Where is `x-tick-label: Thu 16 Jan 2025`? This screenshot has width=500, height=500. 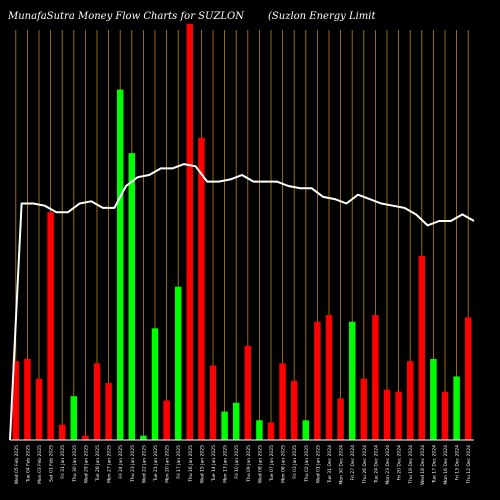 x-tick-label: Thu 16 Jan 2025 is located at coordinates (191, 464).